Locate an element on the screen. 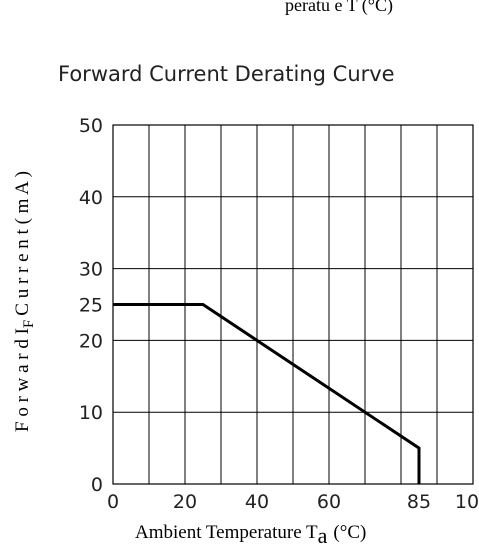 The width and height of the screenshot is (479, 552). y-tick-label: 20 is located at coordinates (91, 341).